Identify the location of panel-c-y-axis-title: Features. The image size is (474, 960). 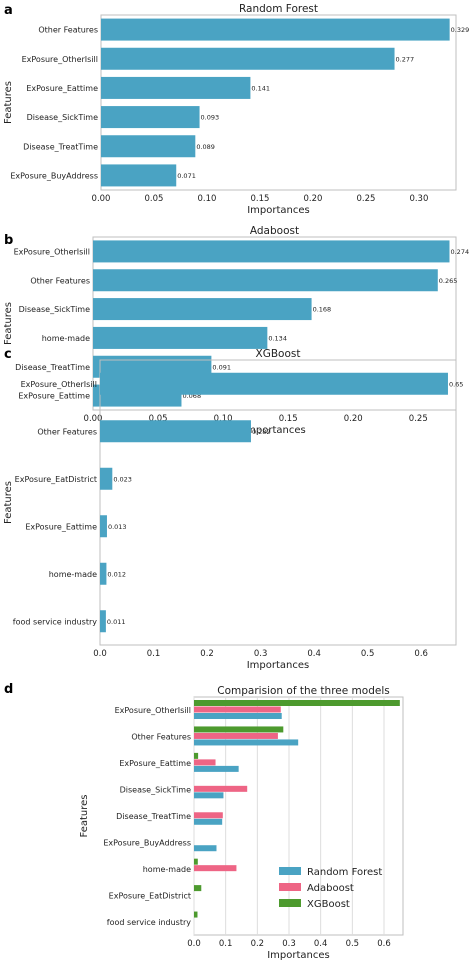
(8, 502).